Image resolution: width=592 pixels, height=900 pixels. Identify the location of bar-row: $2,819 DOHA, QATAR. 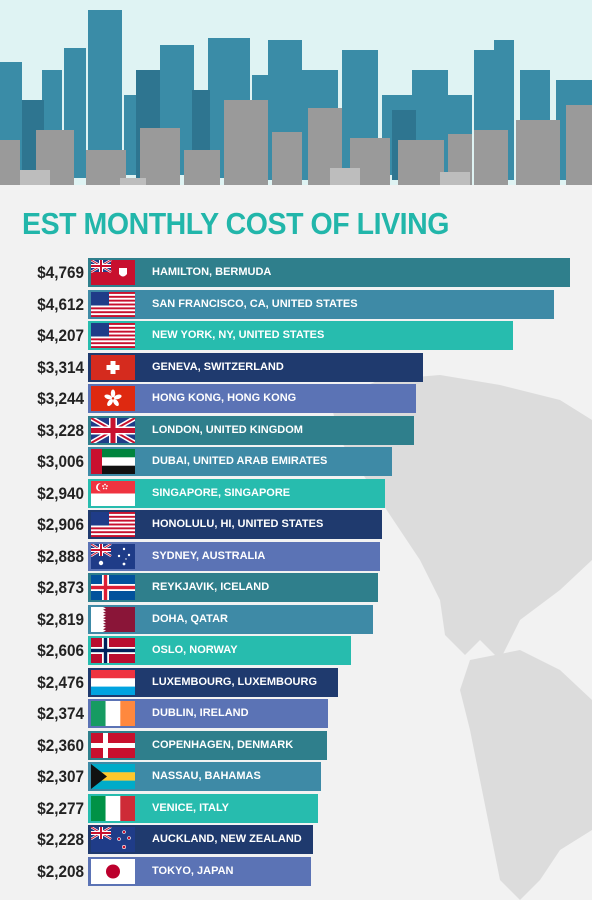
(296, 619).